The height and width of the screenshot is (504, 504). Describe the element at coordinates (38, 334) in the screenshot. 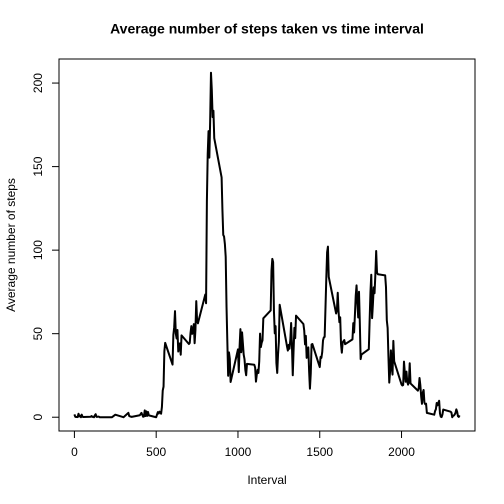

I see `y-tick-label: 50` at that location.